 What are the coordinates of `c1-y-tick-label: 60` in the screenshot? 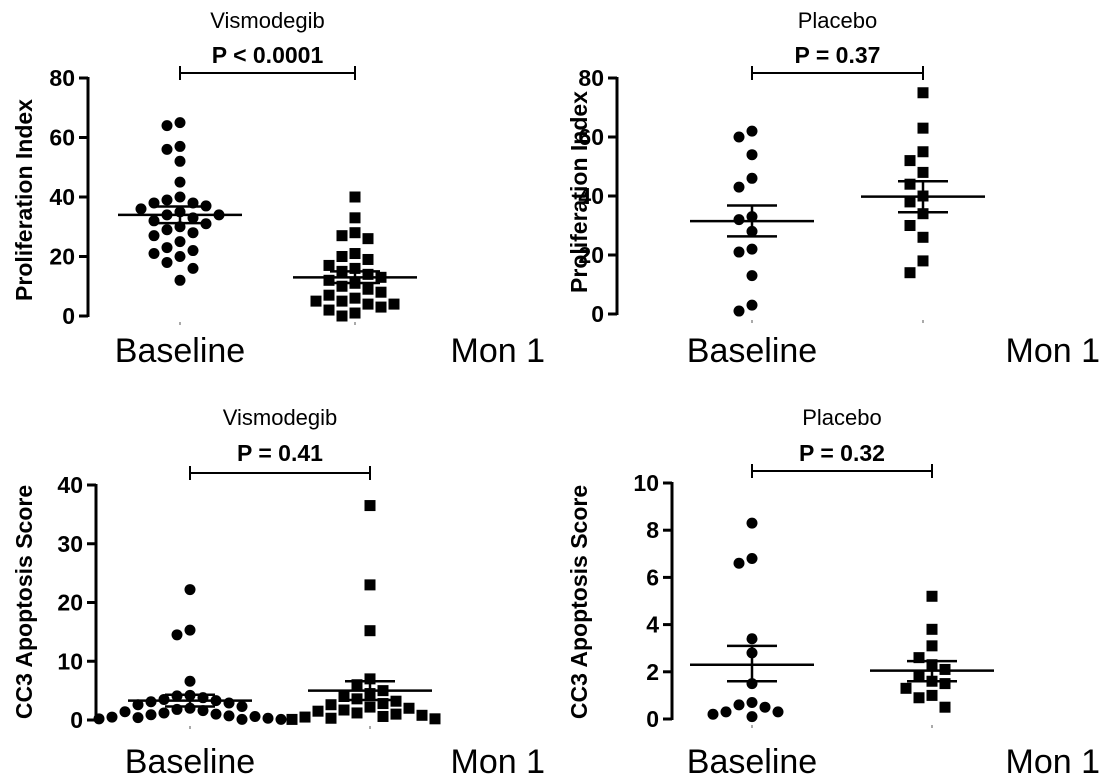 It's located at (62, 138).